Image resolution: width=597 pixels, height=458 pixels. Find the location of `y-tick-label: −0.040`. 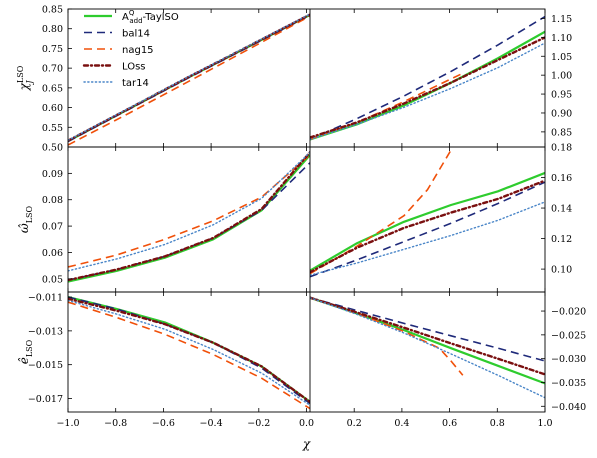

y-tick-label: −0.040 is located at coordinates (568, 407).